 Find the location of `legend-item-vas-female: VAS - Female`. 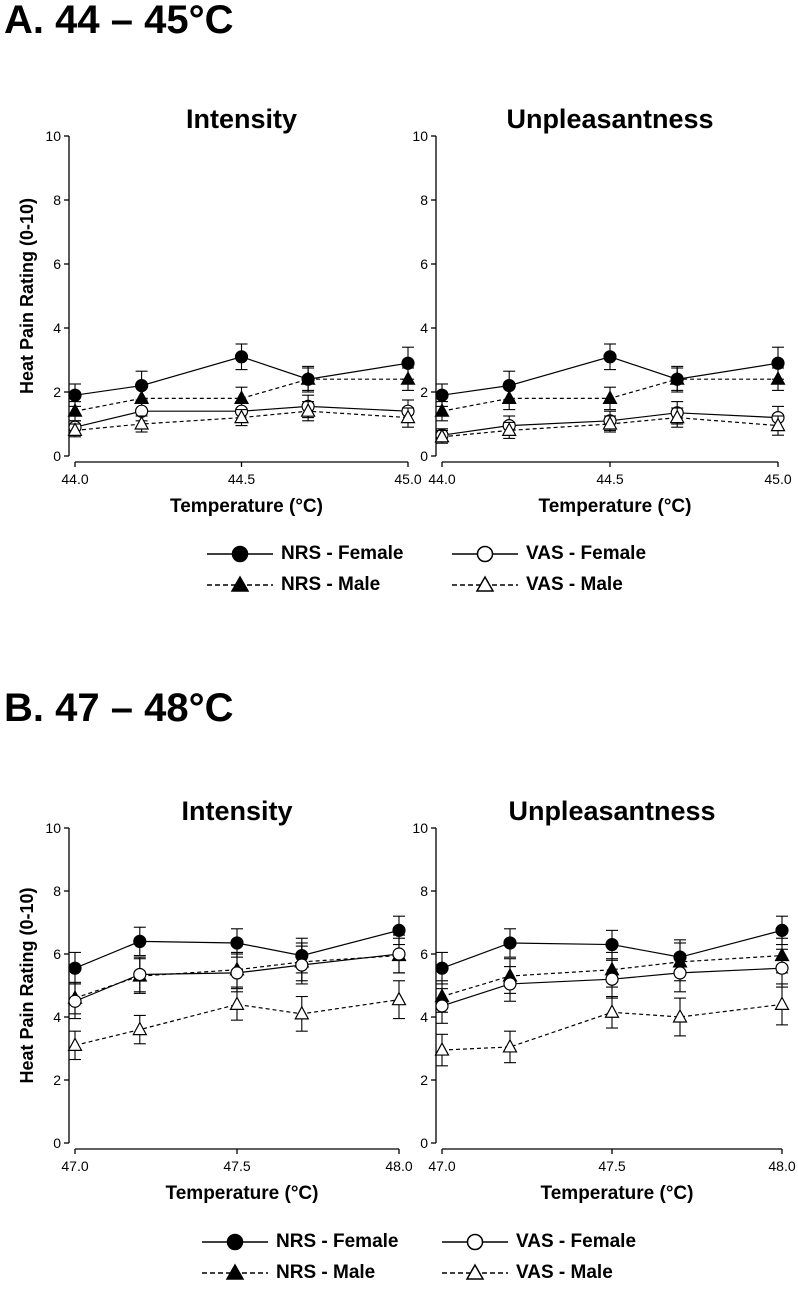

legend-item-vas-female: VAS - Female is located at coordinates (548, 554).